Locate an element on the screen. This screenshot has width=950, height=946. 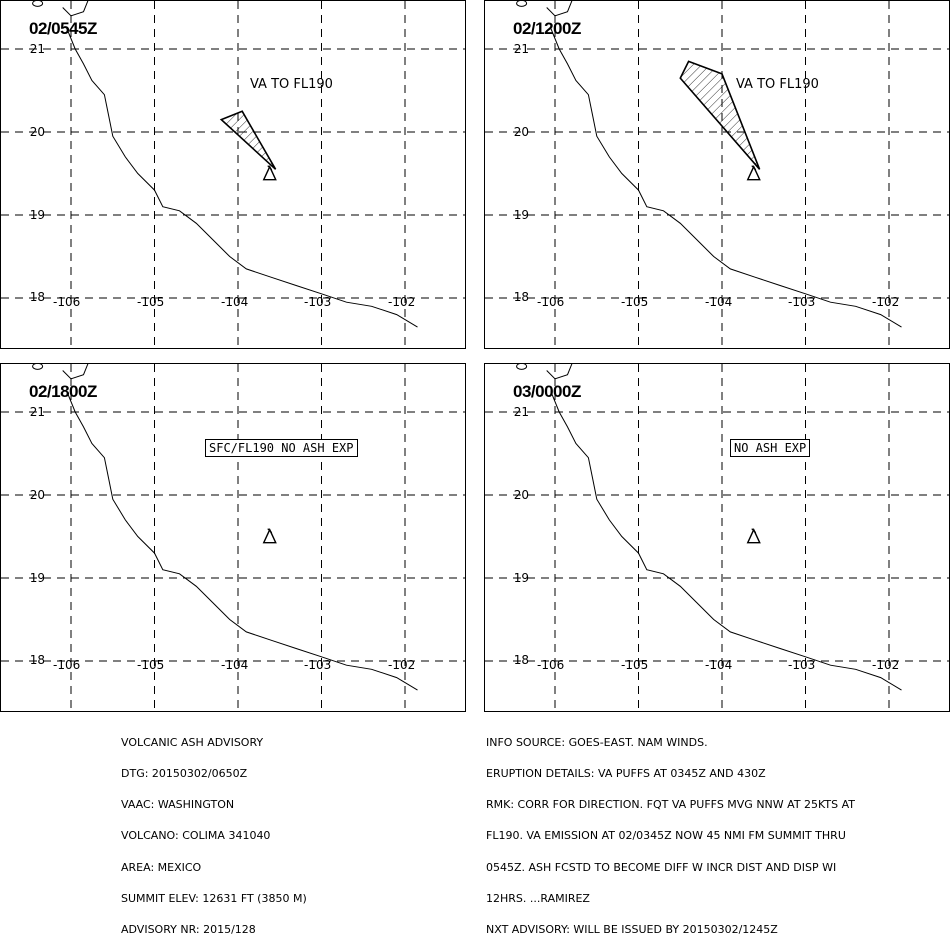
panel-time: 02/0545Z is located at coordinates (63, 28).